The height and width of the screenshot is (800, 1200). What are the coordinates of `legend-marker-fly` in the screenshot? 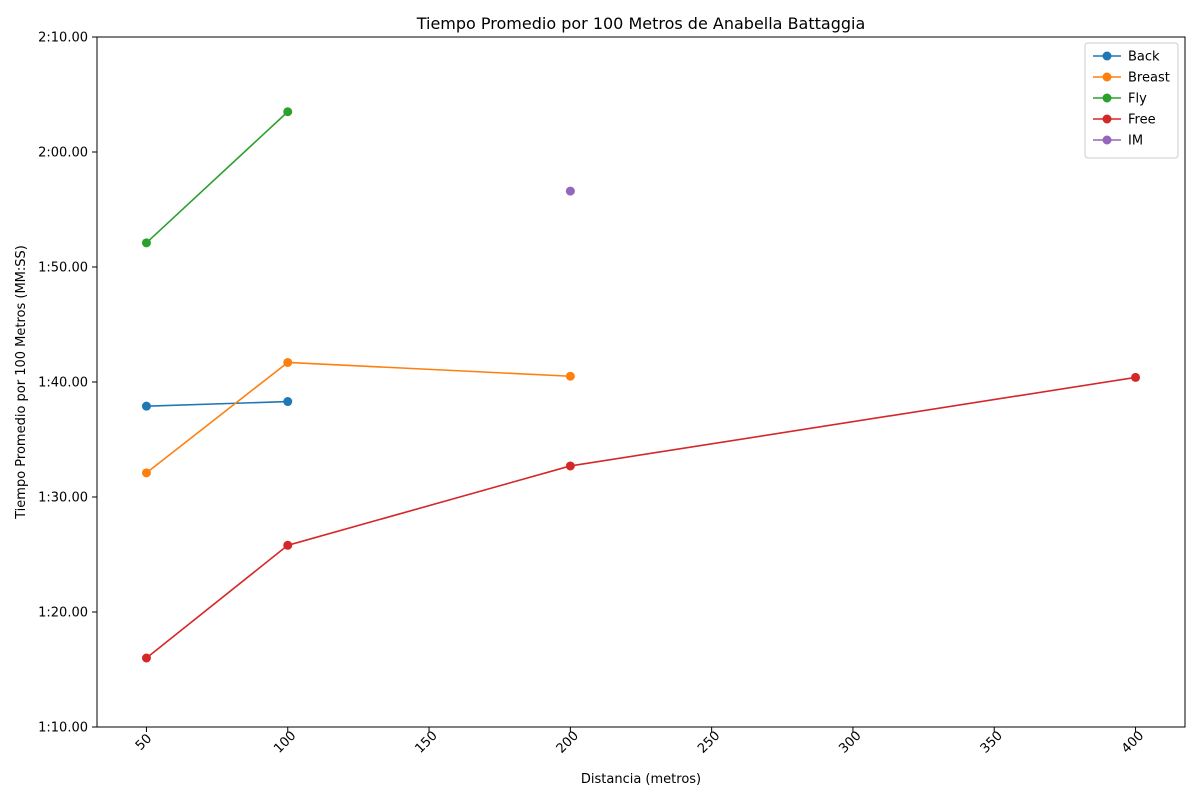 It's located at (1107, 98).